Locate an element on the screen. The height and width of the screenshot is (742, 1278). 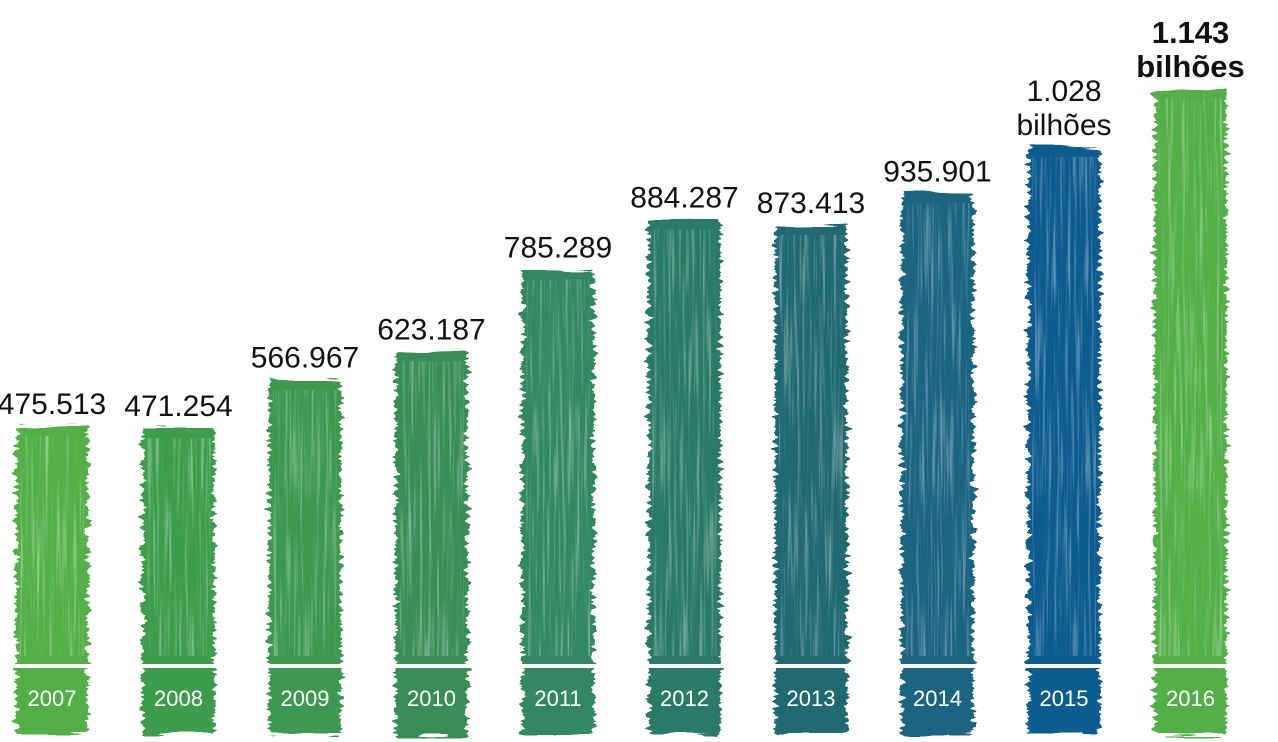
value-label-line: 623.187 is located at coordinates (431, 329).